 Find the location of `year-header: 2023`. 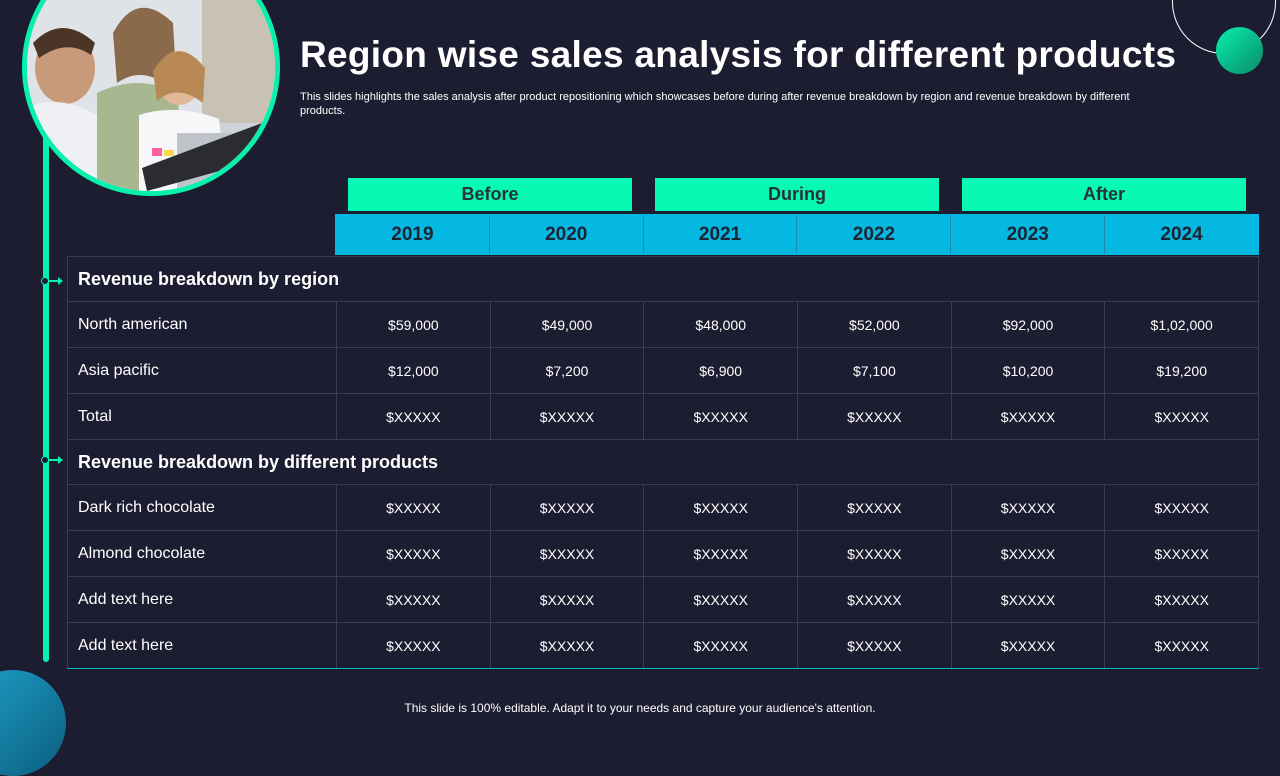

year-header: 2023 is located at coordinates (1028, 234).